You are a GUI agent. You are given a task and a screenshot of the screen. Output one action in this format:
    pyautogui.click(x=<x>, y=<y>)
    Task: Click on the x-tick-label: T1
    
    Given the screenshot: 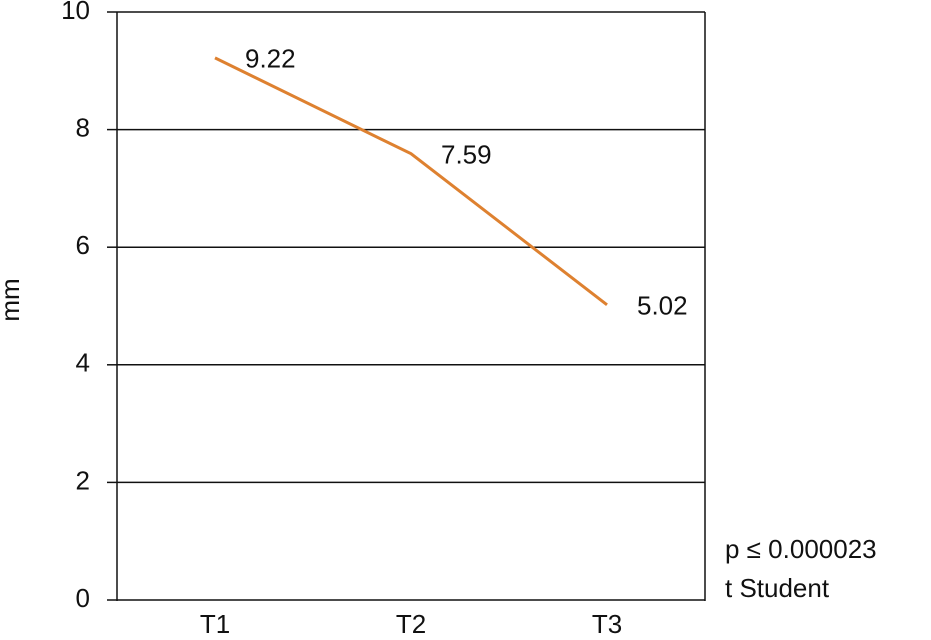 What is the action you would take?
    pyautogui.click(x=215, y=624)
    